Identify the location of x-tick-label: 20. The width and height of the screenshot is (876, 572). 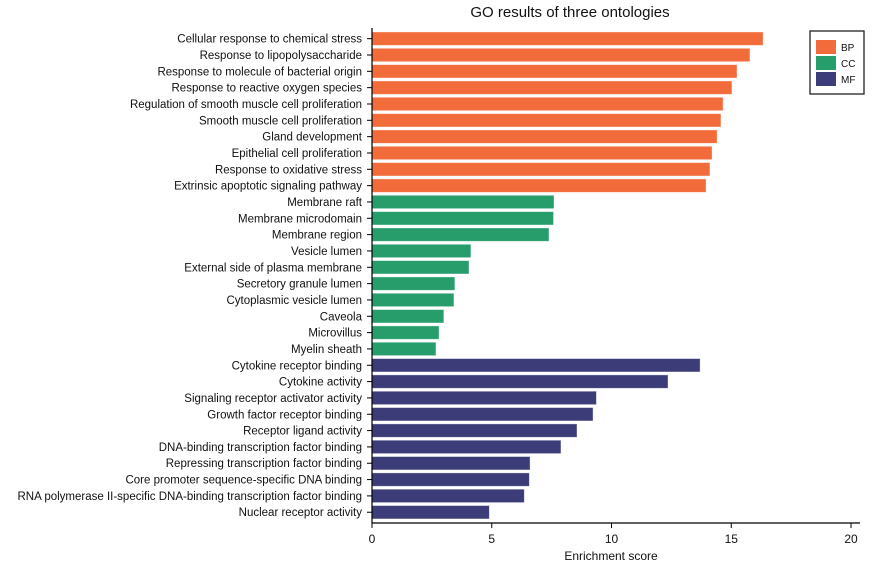
(851, 539).